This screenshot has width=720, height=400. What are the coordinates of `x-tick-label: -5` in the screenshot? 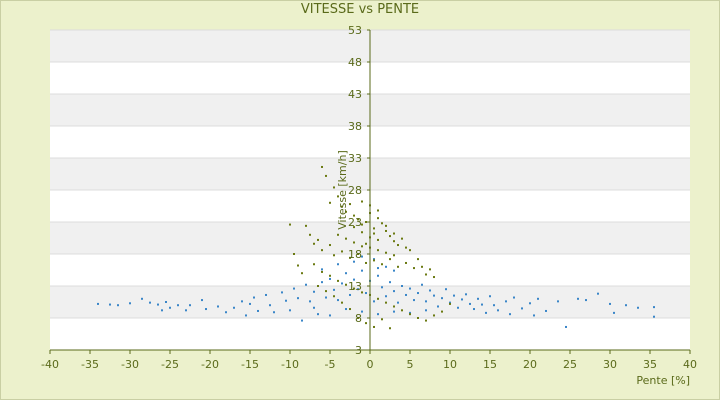 It's located at (330, 364).